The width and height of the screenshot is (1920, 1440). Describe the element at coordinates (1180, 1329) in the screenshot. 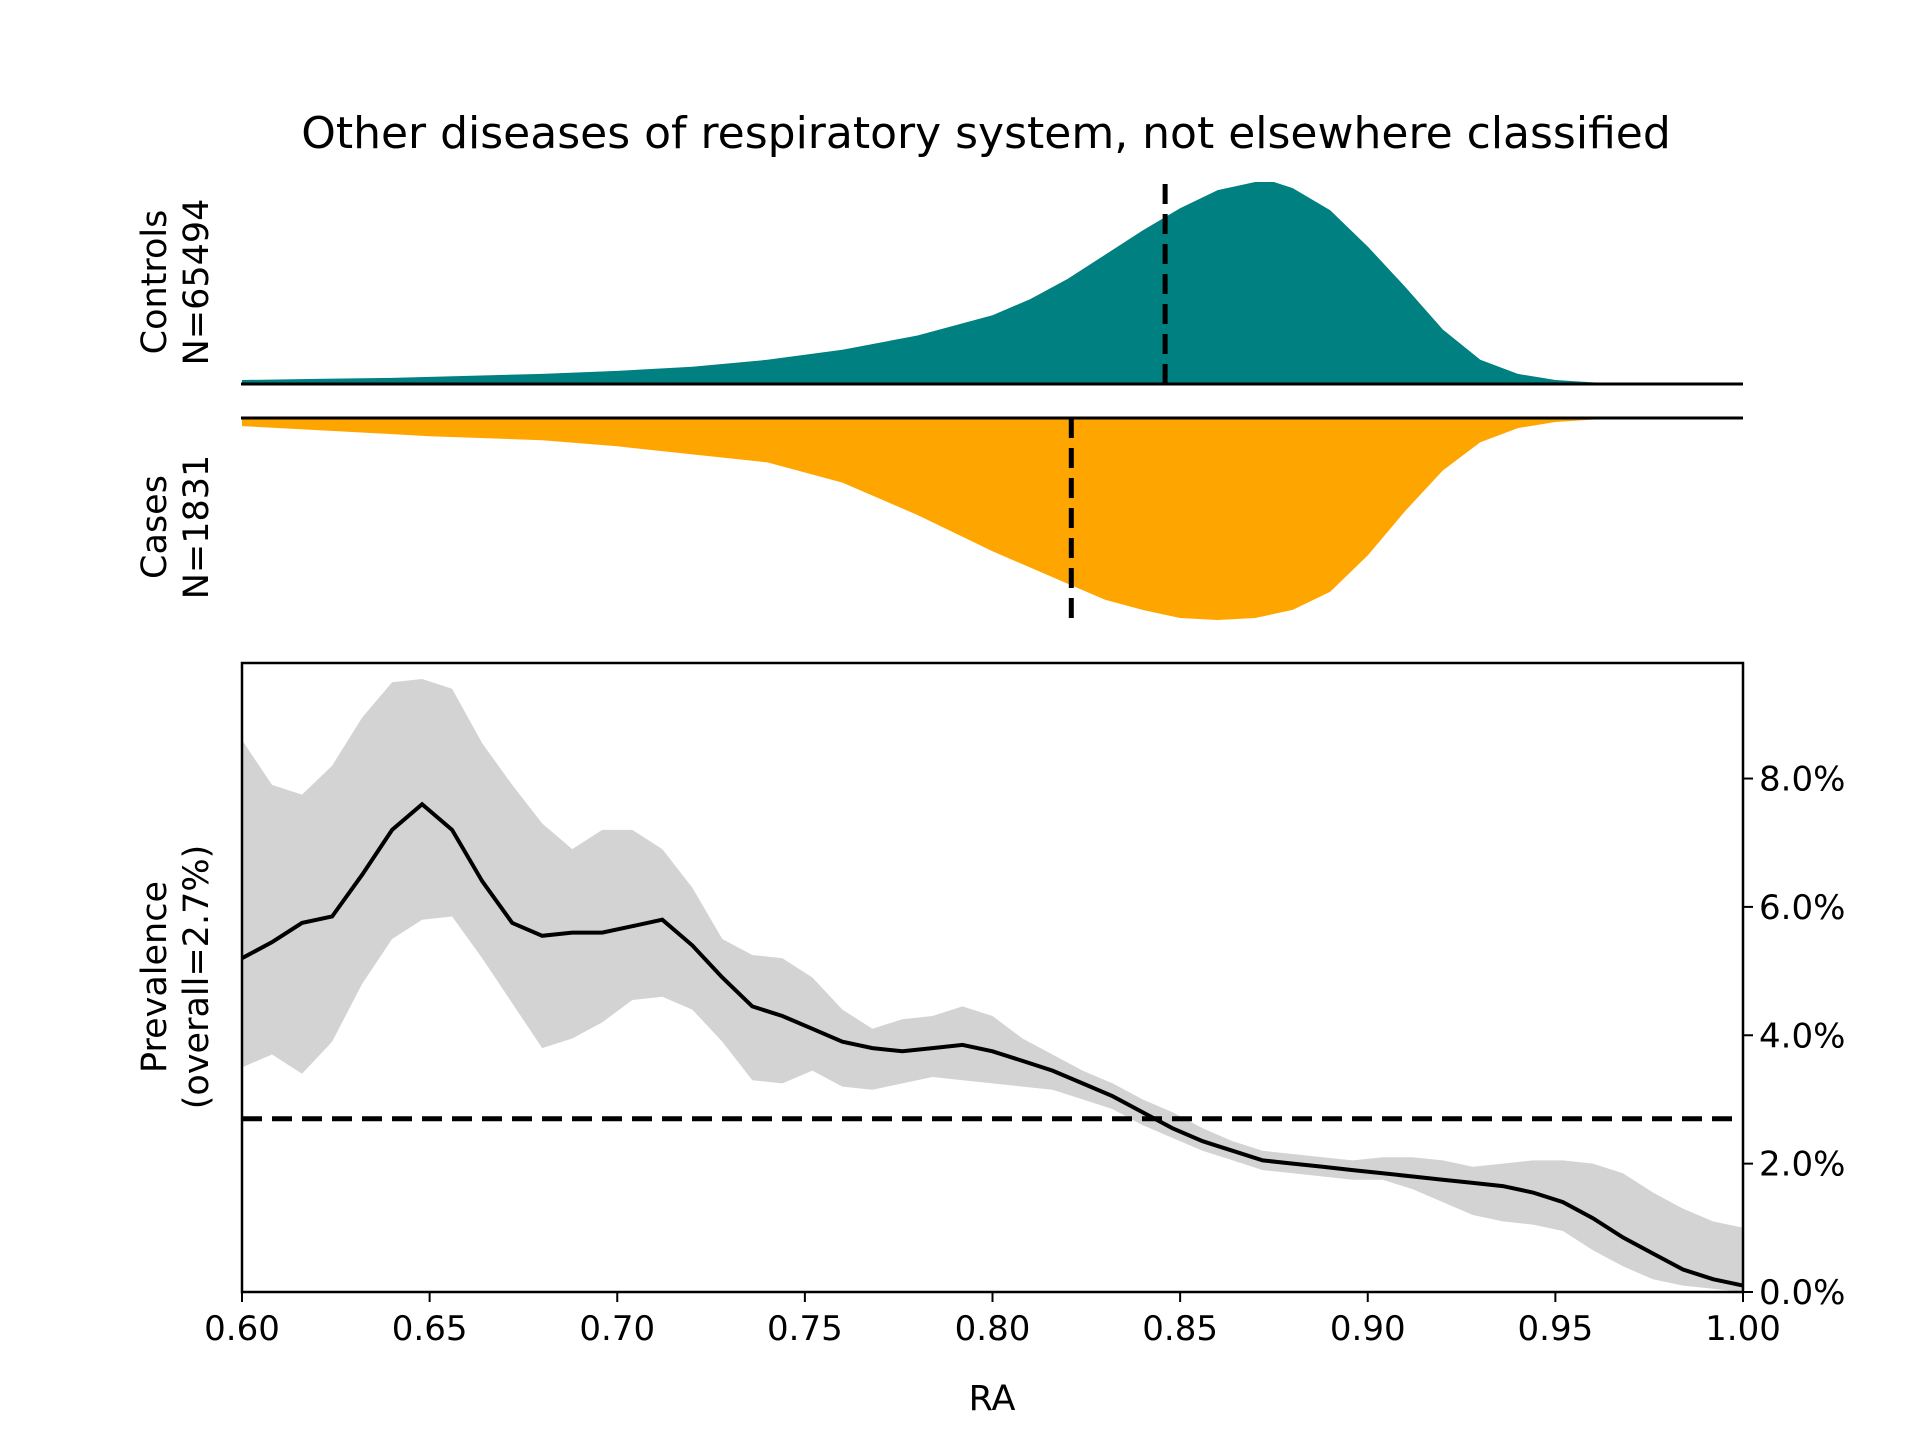

I see `x-tick-label: 0.85` at that location.